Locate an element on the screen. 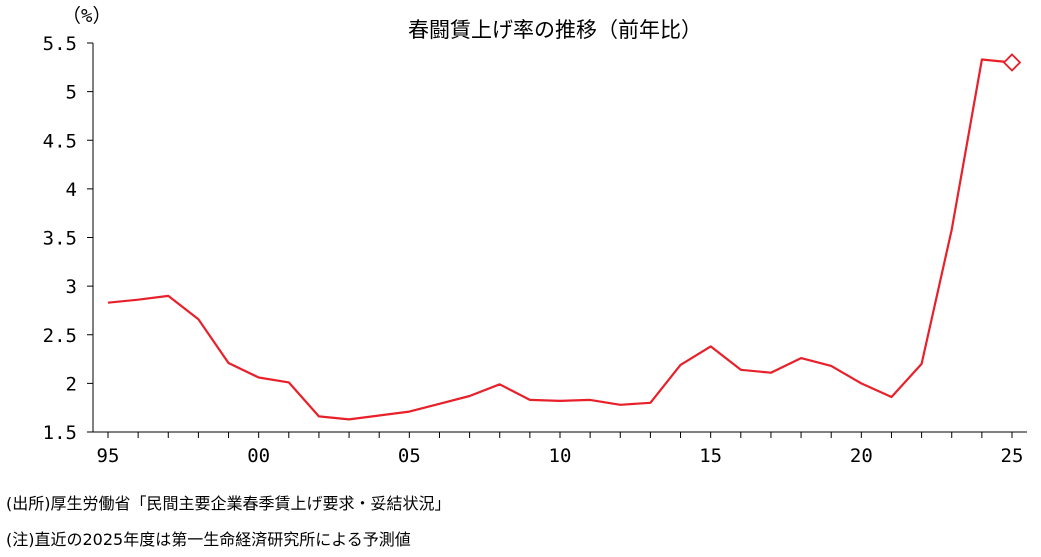 The image size is (1041, 557). x-tick-label: 15 is located at coordinates (710, 456).